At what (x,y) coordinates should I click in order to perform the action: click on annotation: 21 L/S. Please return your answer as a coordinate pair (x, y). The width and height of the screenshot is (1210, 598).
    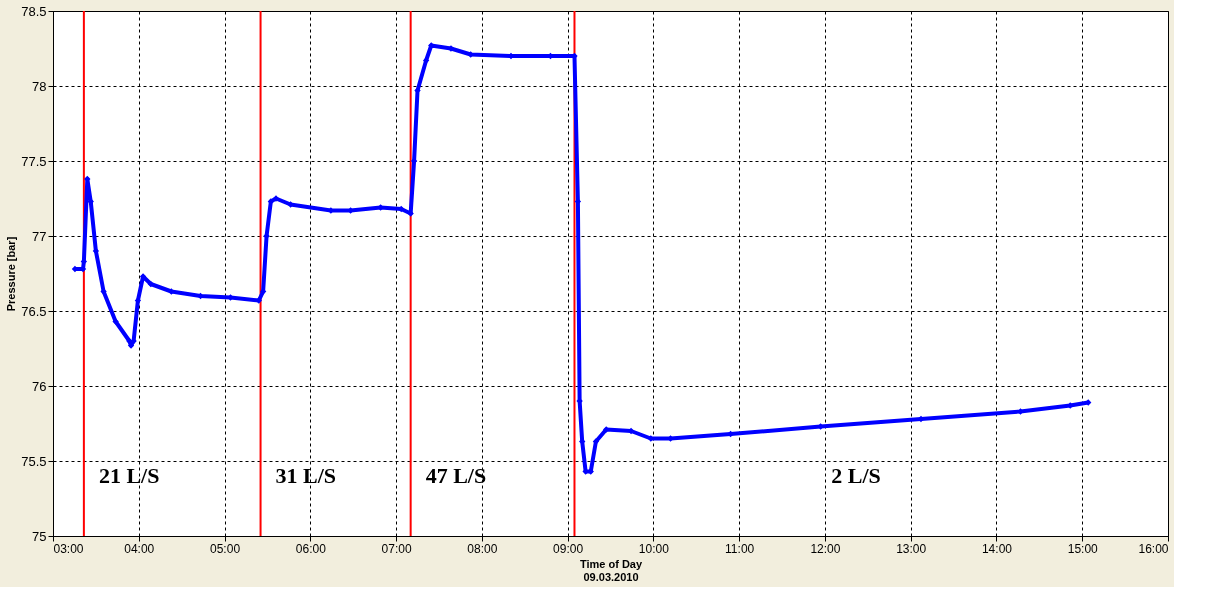
    Looking at the image, I should click on (129, 475).